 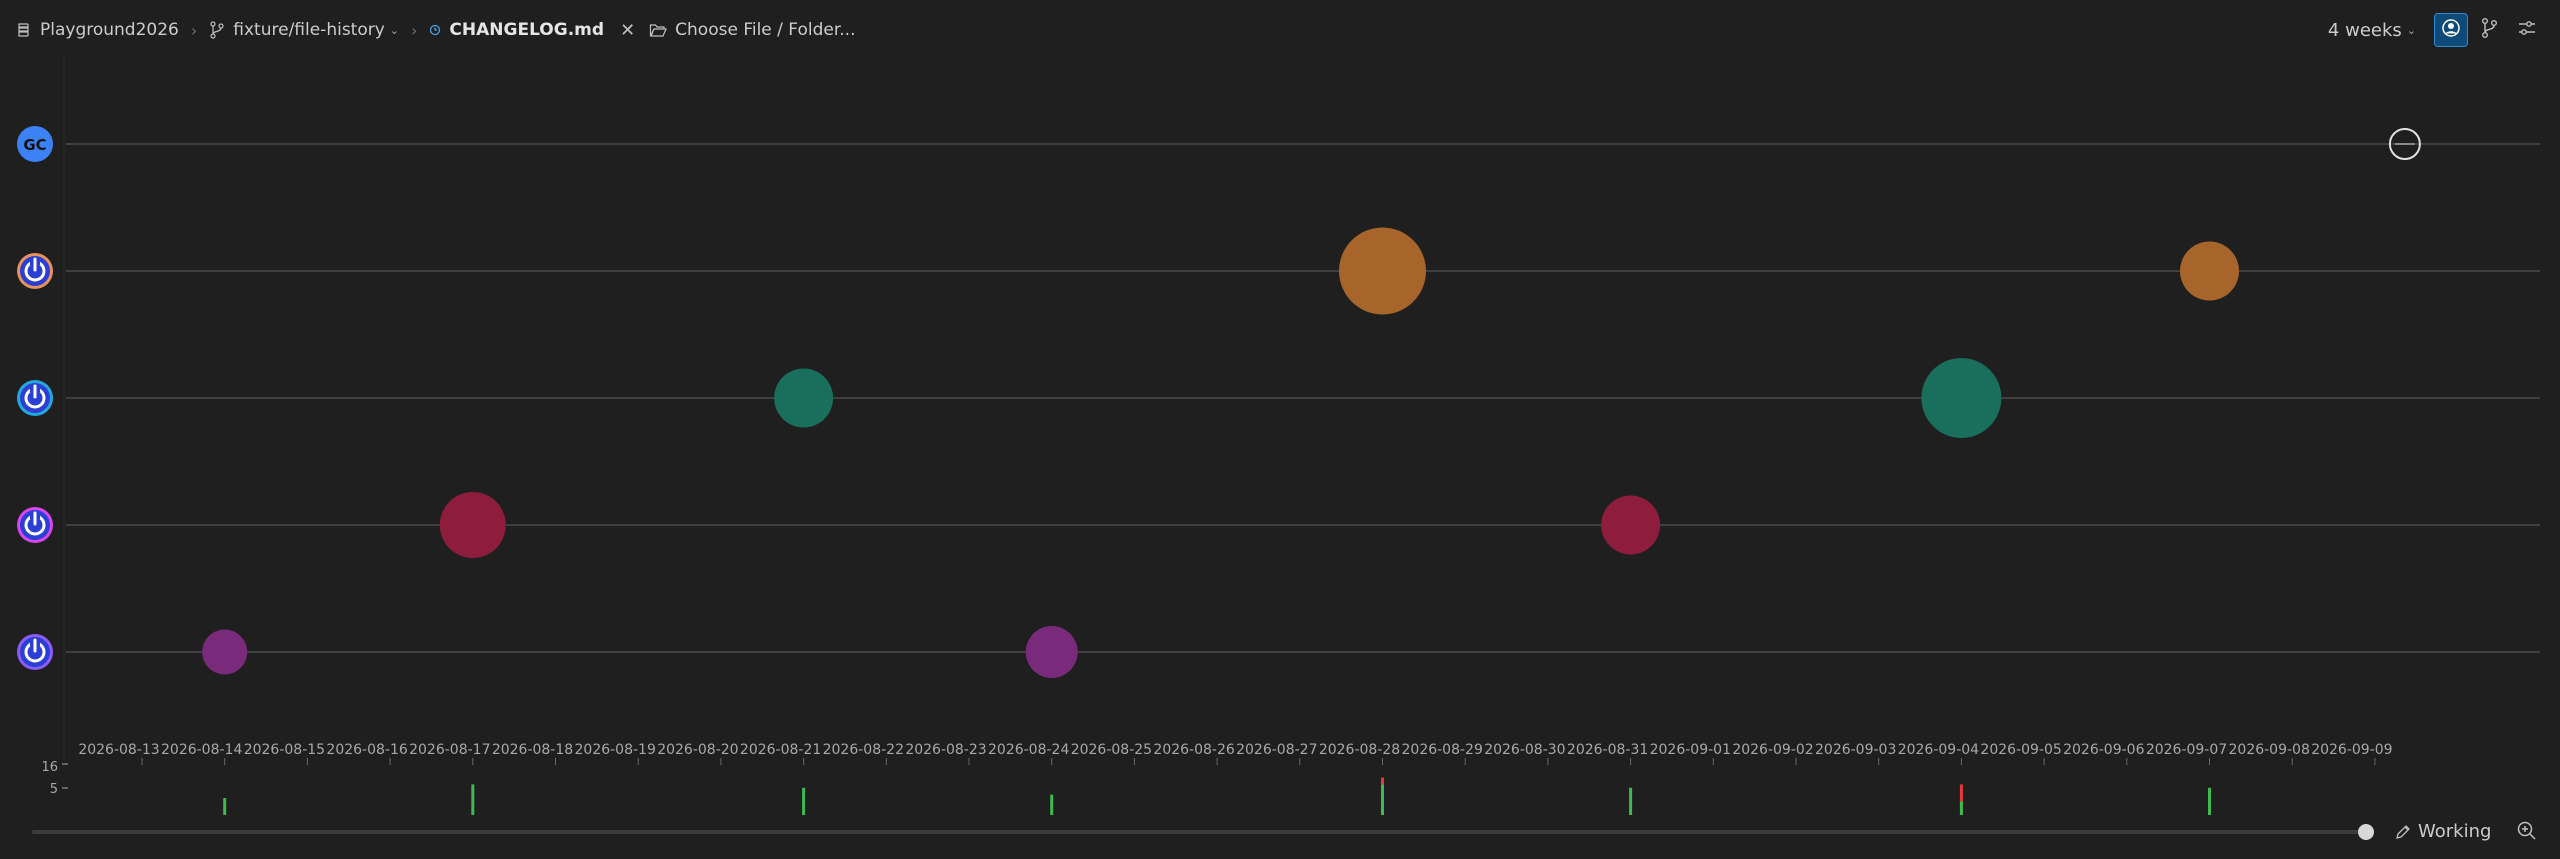 I want to click on zoom-in-icon, so click(x=2527, y=833).